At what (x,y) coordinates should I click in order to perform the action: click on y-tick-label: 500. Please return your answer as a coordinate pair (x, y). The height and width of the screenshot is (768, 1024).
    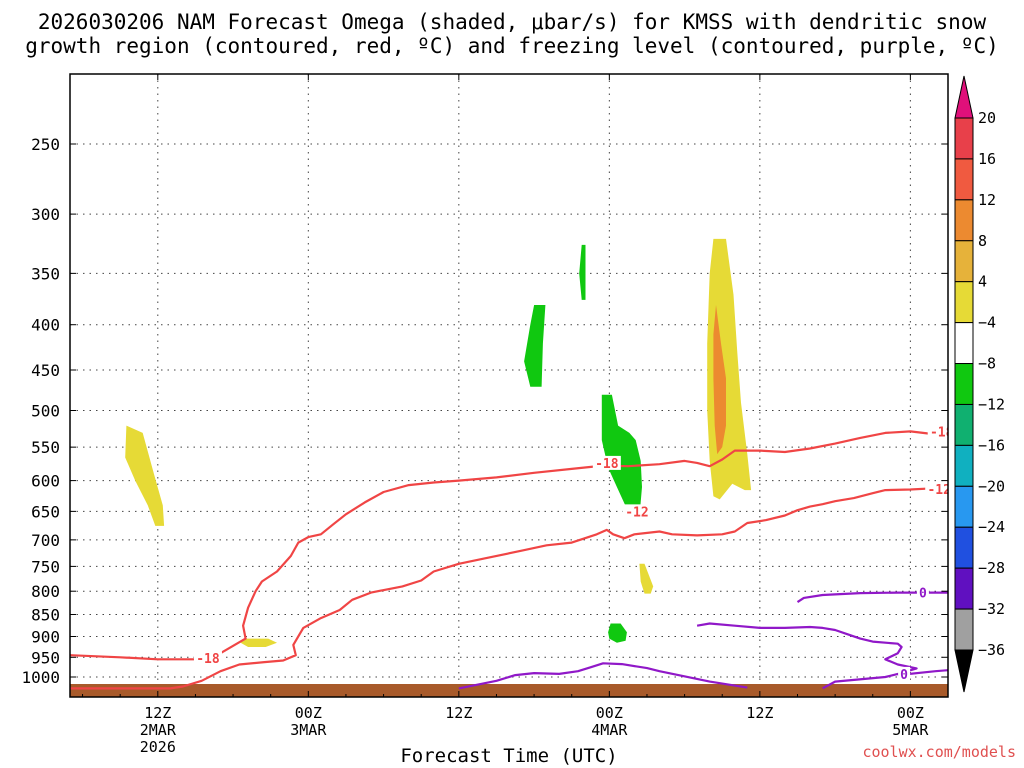
    Looking at the image, I should click on (45, 411).